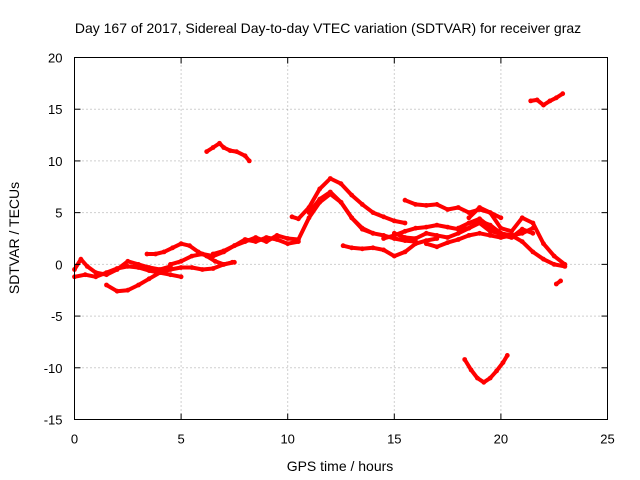 This screenshot has width=640, height=480. Describe the element at coordinates (74, 439) in the screenshot. I see `x-tick-label: 0` at that location.